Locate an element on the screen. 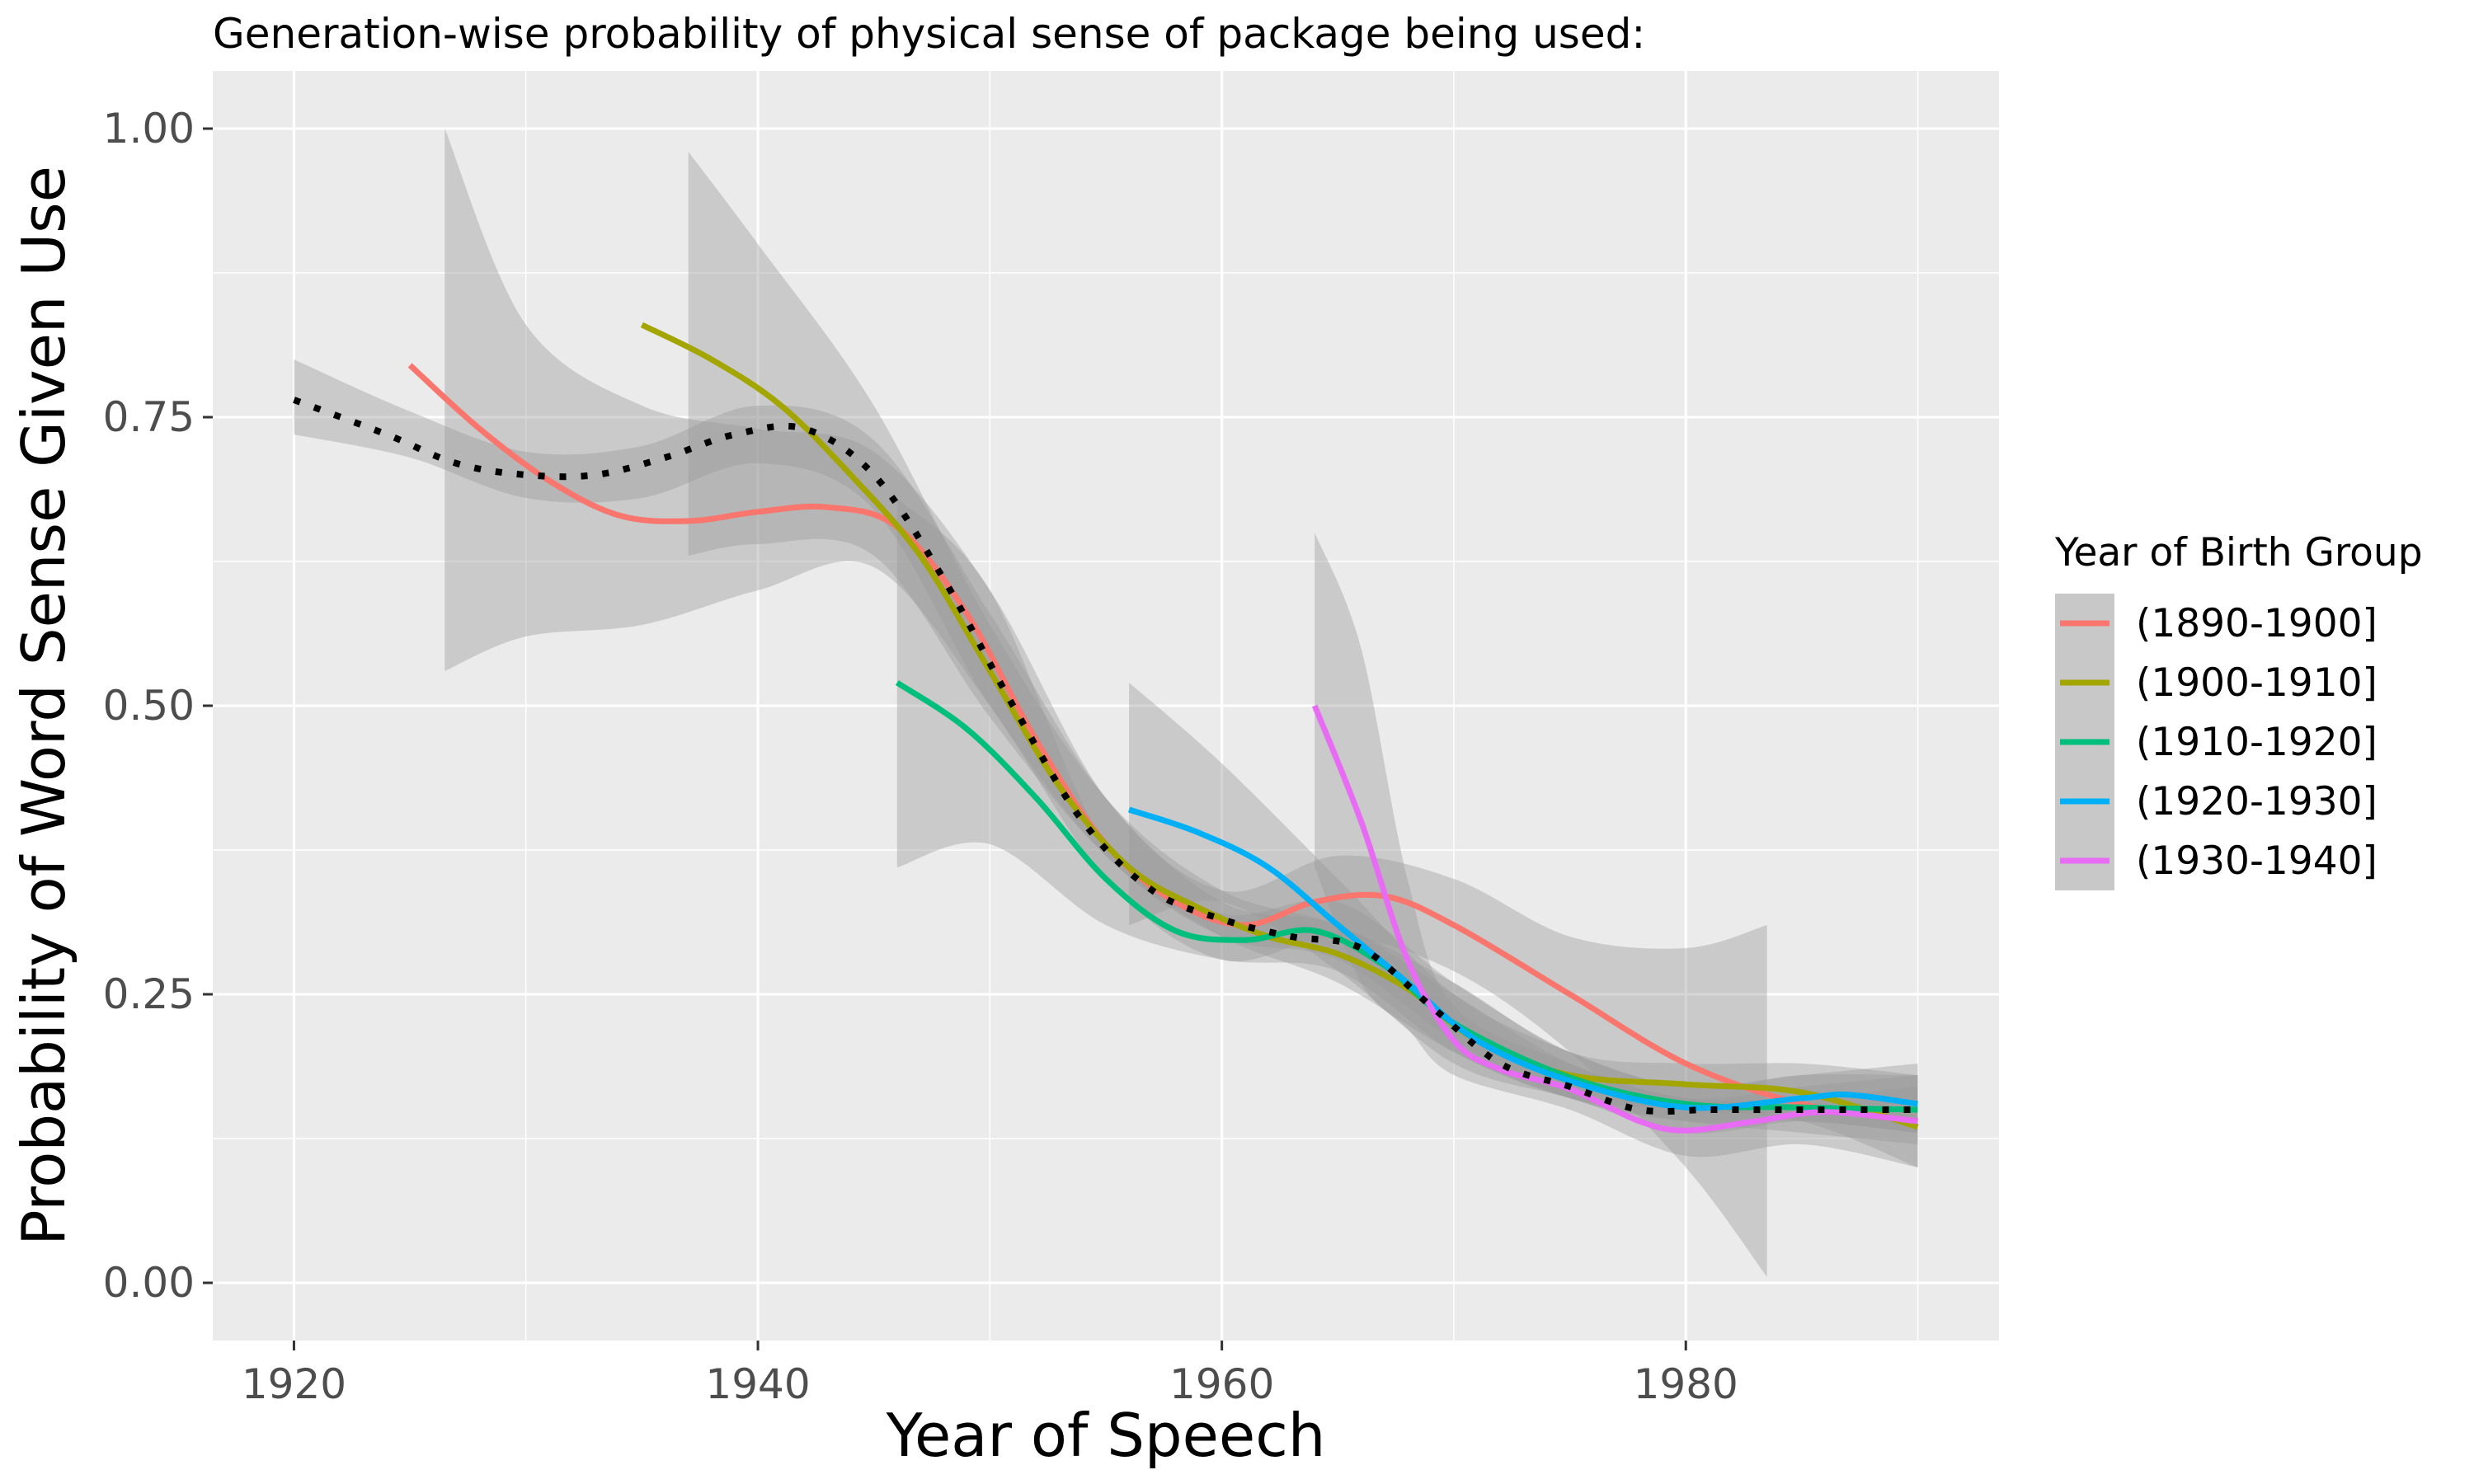  y-tick-label: 0.00 is located at coordinates (149, 1283).